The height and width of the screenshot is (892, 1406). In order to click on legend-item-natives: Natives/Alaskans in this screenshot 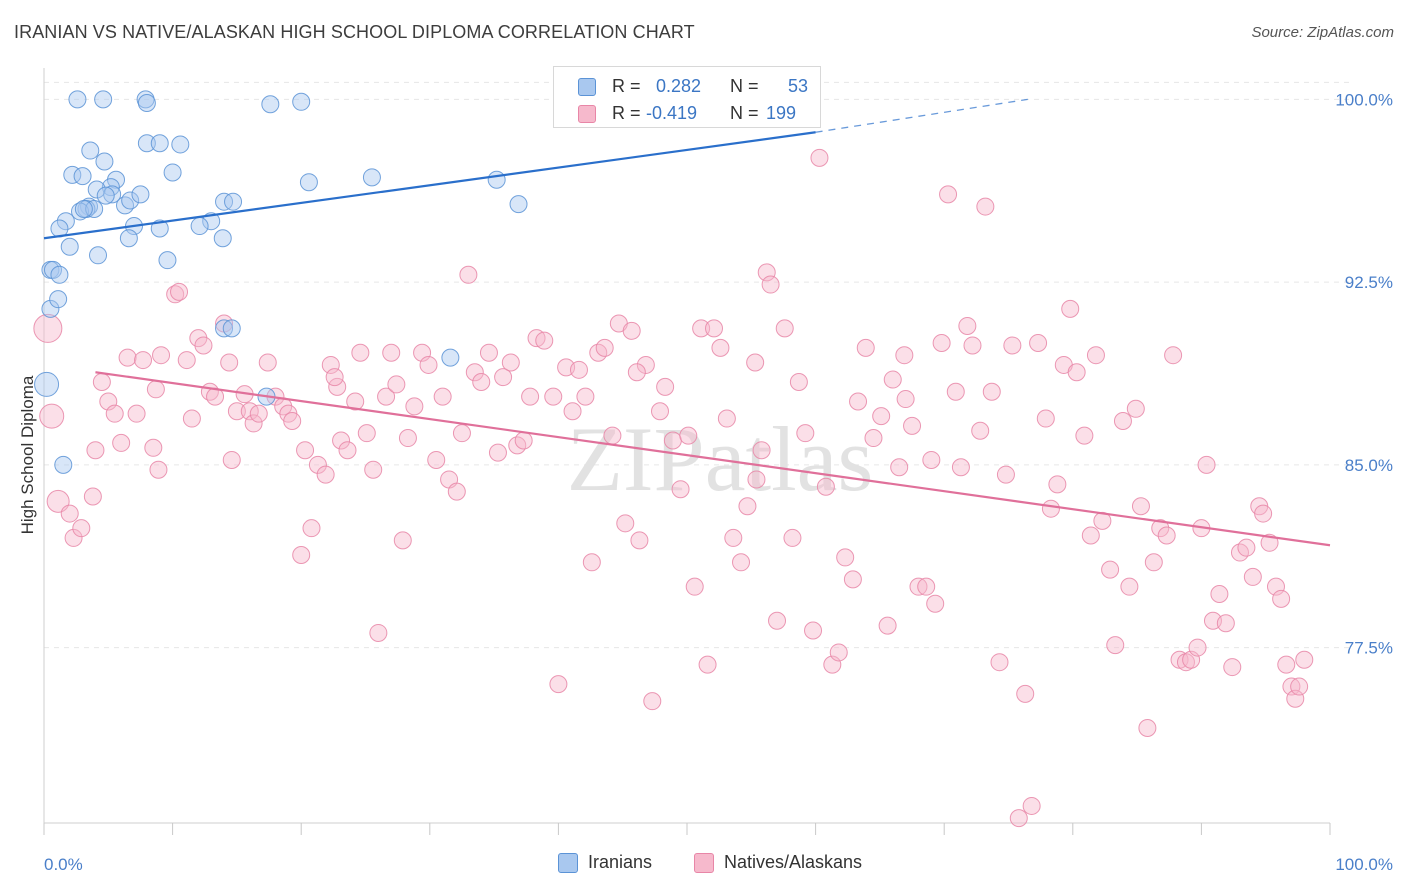, I will do `click(778, 862)`.